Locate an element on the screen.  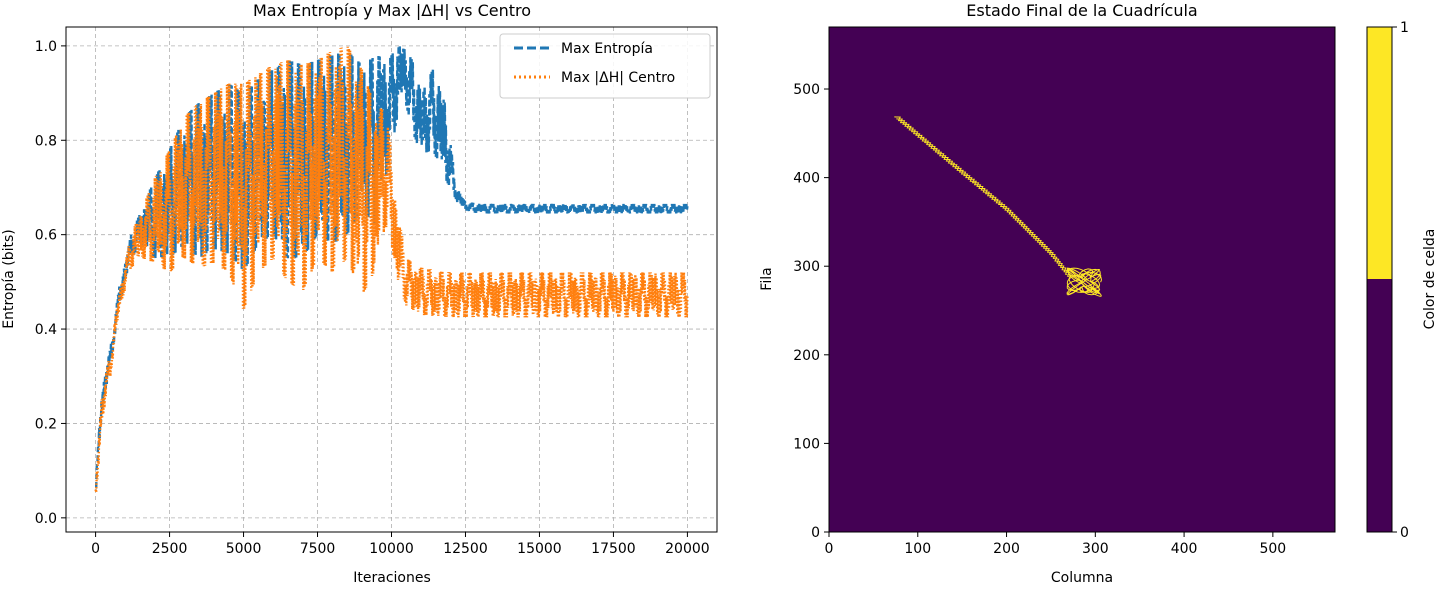
legend-box is located at coordinates (605, 66).